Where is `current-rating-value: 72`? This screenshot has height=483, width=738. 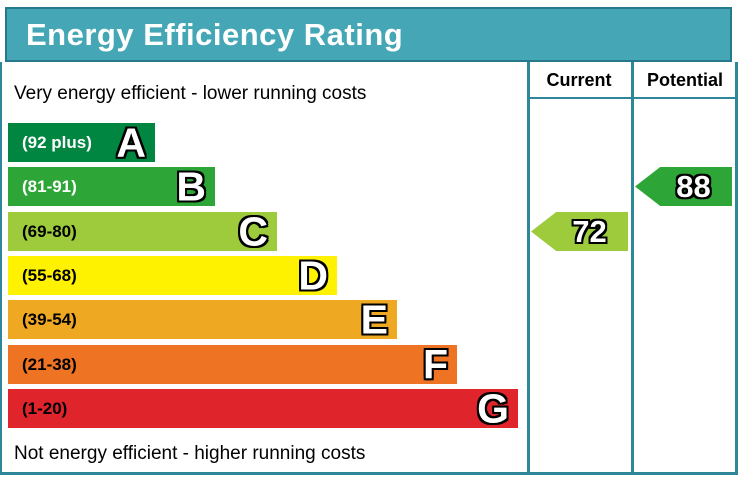 current-rating-value: 72 is located at coordinates (589, 231).